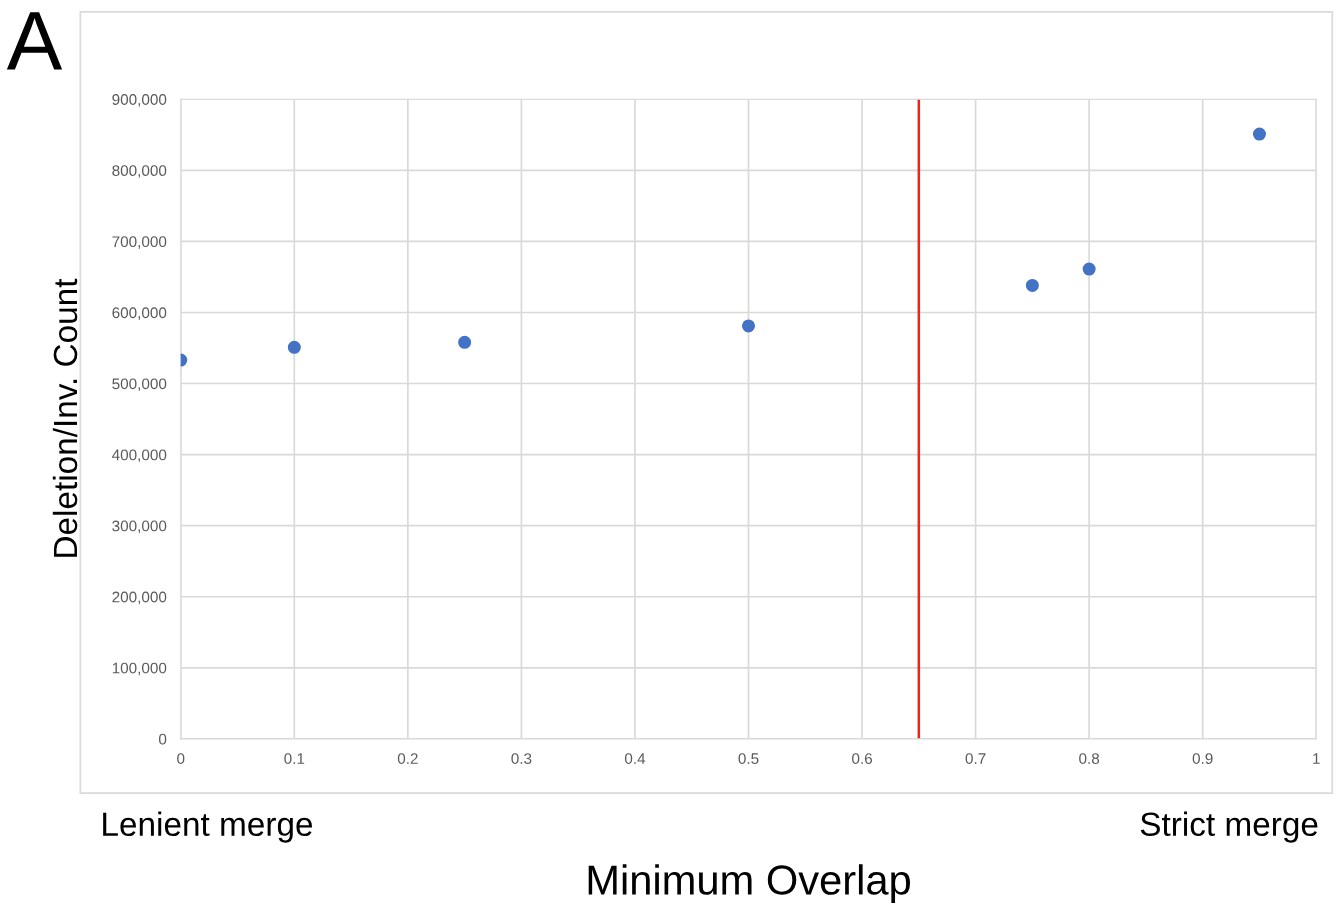 Image resolution: width=1339 pixels, height=919 pixels. Describe the element at coordinates (139, 313) in the screenshot. I see `y-tick-label: 600,000` at that location.